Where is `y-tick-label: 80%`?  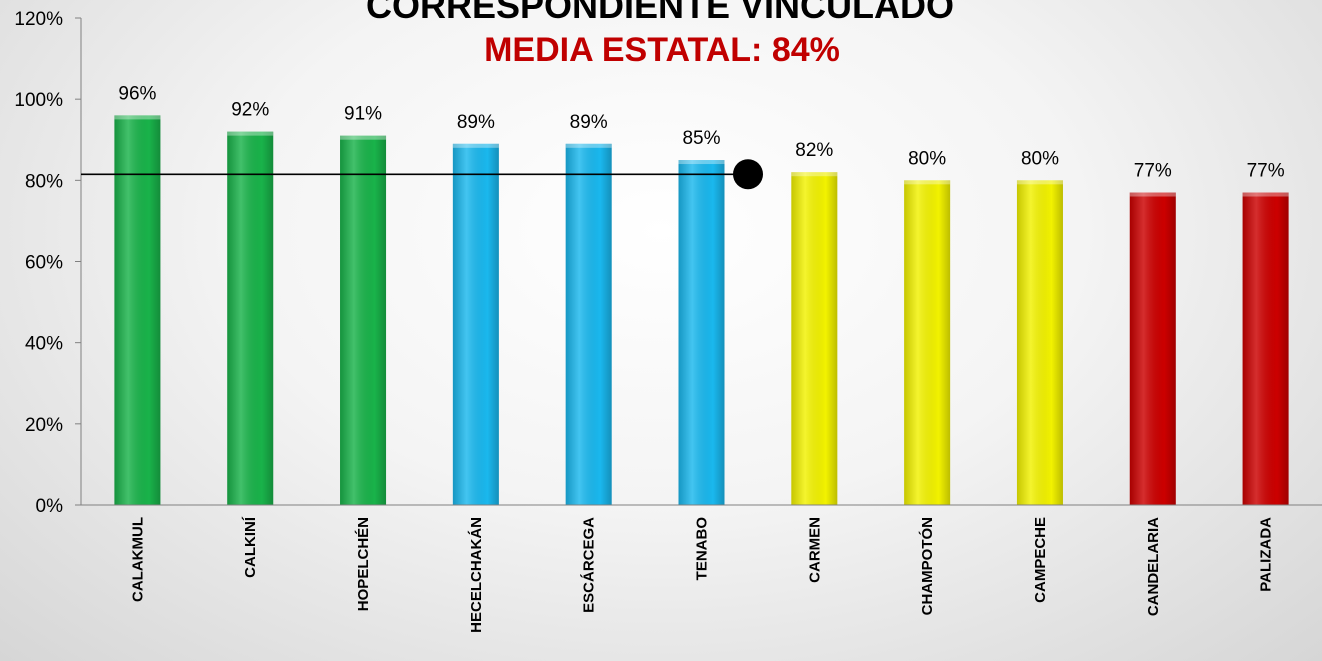
y-tick-label: 80% is located at coordinates (44, 181).